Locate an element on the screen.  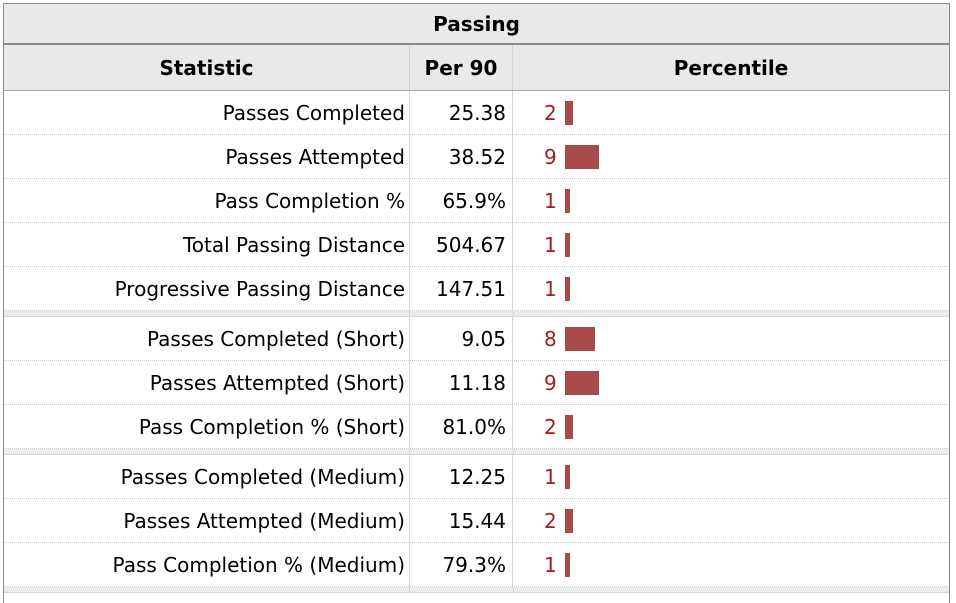
statistic-cell: Pass Completion % (Short) is located at coordinates (271, 426).